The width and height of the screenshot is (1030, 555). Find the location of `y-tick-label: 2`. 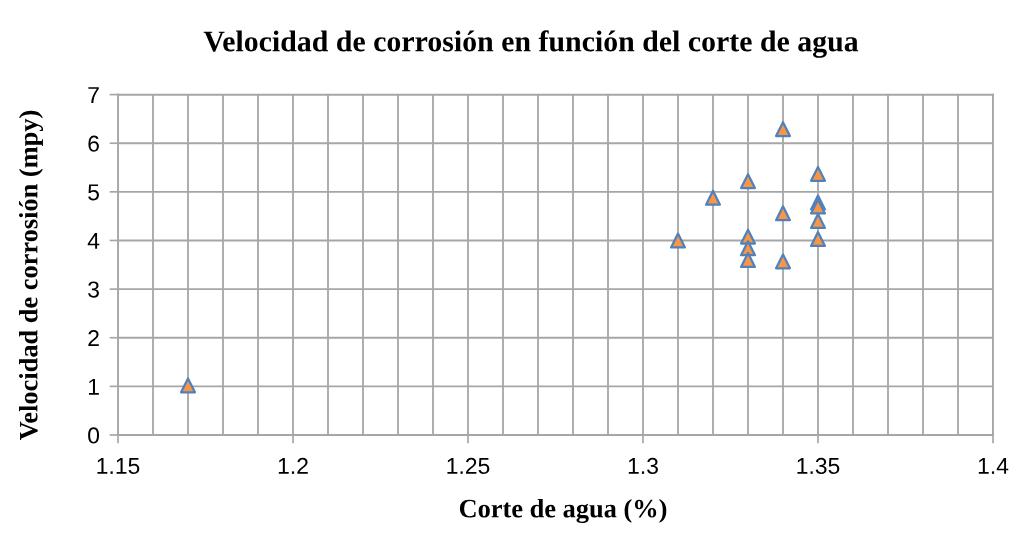

y-tick-label: 2 is located at coordinates (93, 338).